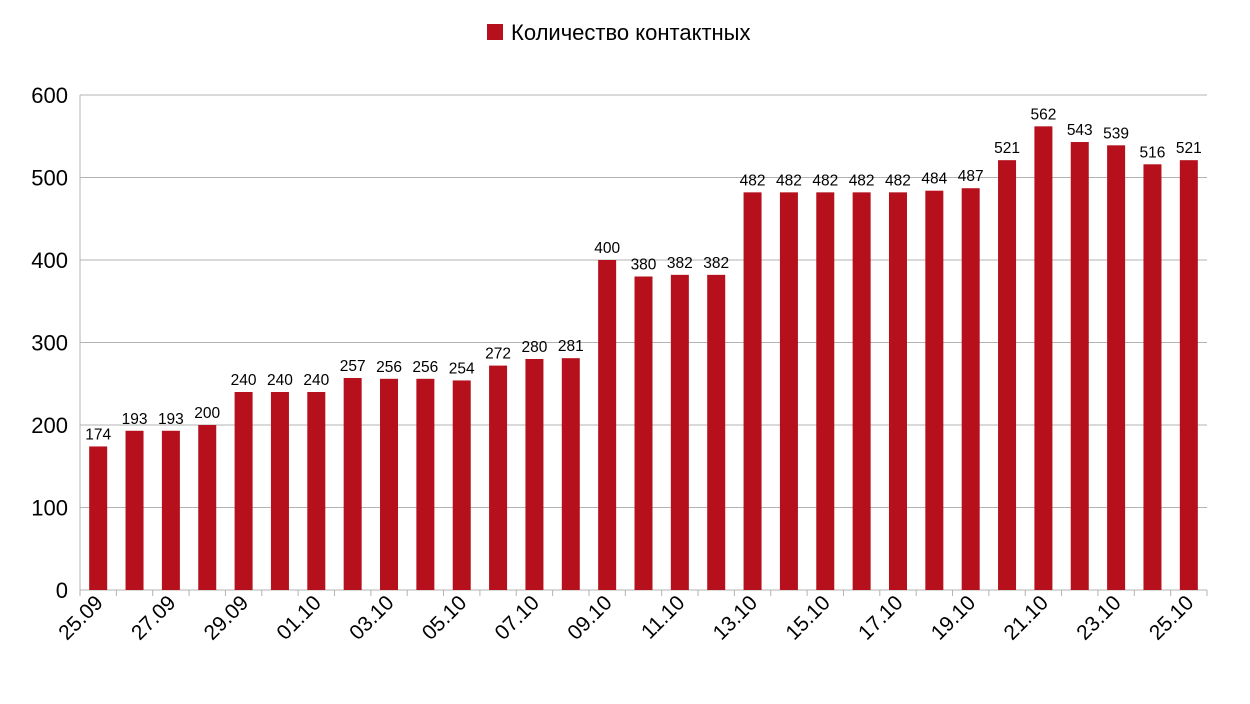 The height and width of the screenshot is (704, 1250). I want to click on x-tick-label: 23.10, so click(1098, 617).